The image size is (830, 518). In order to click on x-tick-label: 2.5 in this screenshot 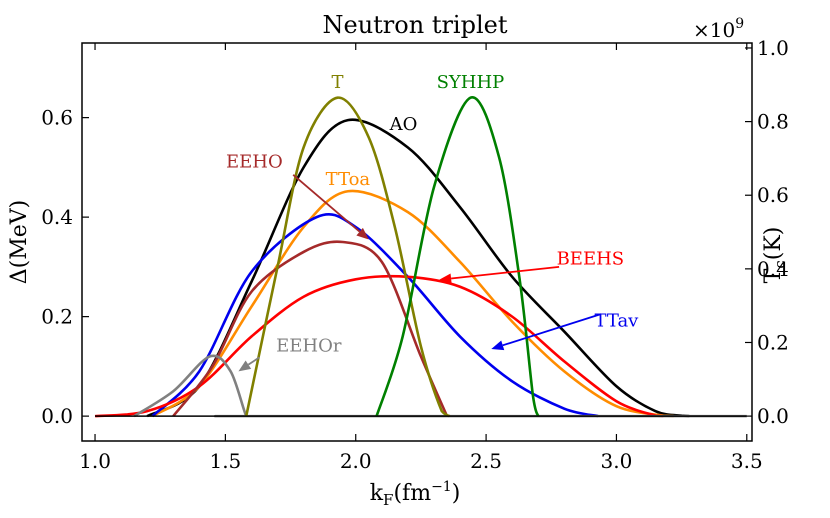, I will do `click(486, 461)`.